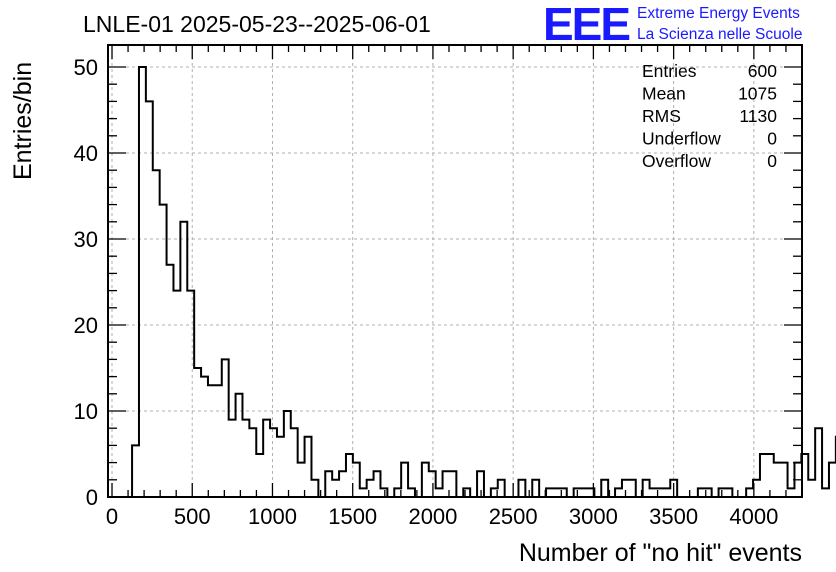 The height and width of the screenshot is (572, 836). What do you see at coordinates (762, 71) in the screenshot?
I see `stats-value: 600` at bounding box center [762, 71].